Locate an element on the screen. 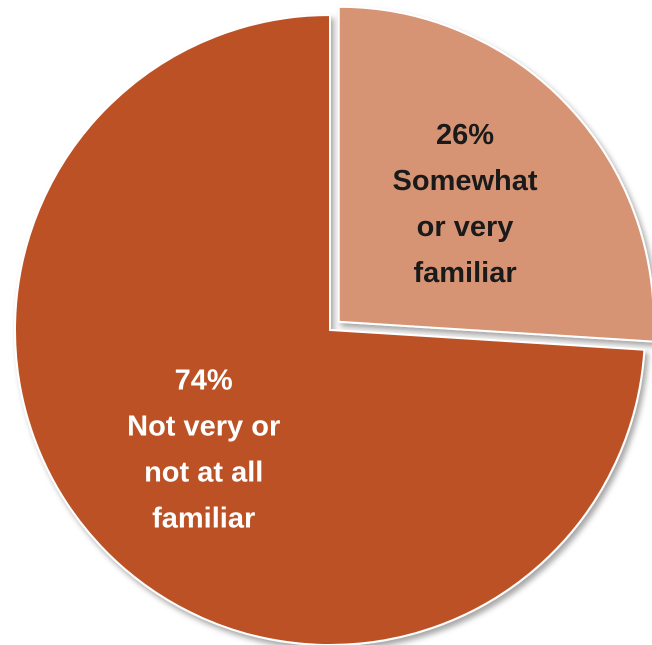  slice-category-label-line: or very is located at coordinates (465, 227).